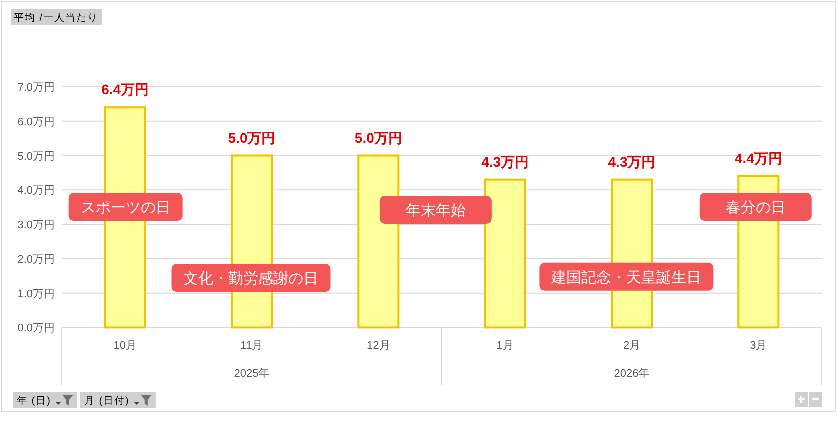  I want to click on annotation: 年末年始, so click(436, 211).